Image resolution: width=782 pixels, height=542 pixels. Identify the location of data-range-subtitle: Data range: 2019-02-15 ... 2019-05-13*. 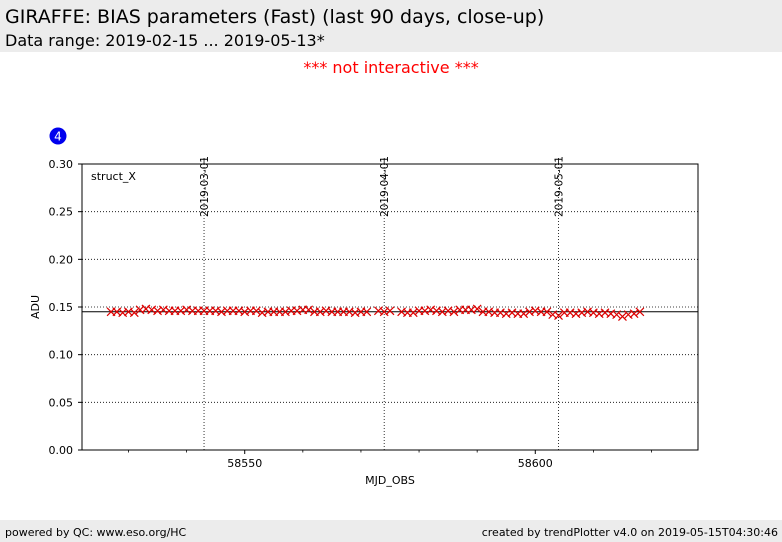
(165, 40).